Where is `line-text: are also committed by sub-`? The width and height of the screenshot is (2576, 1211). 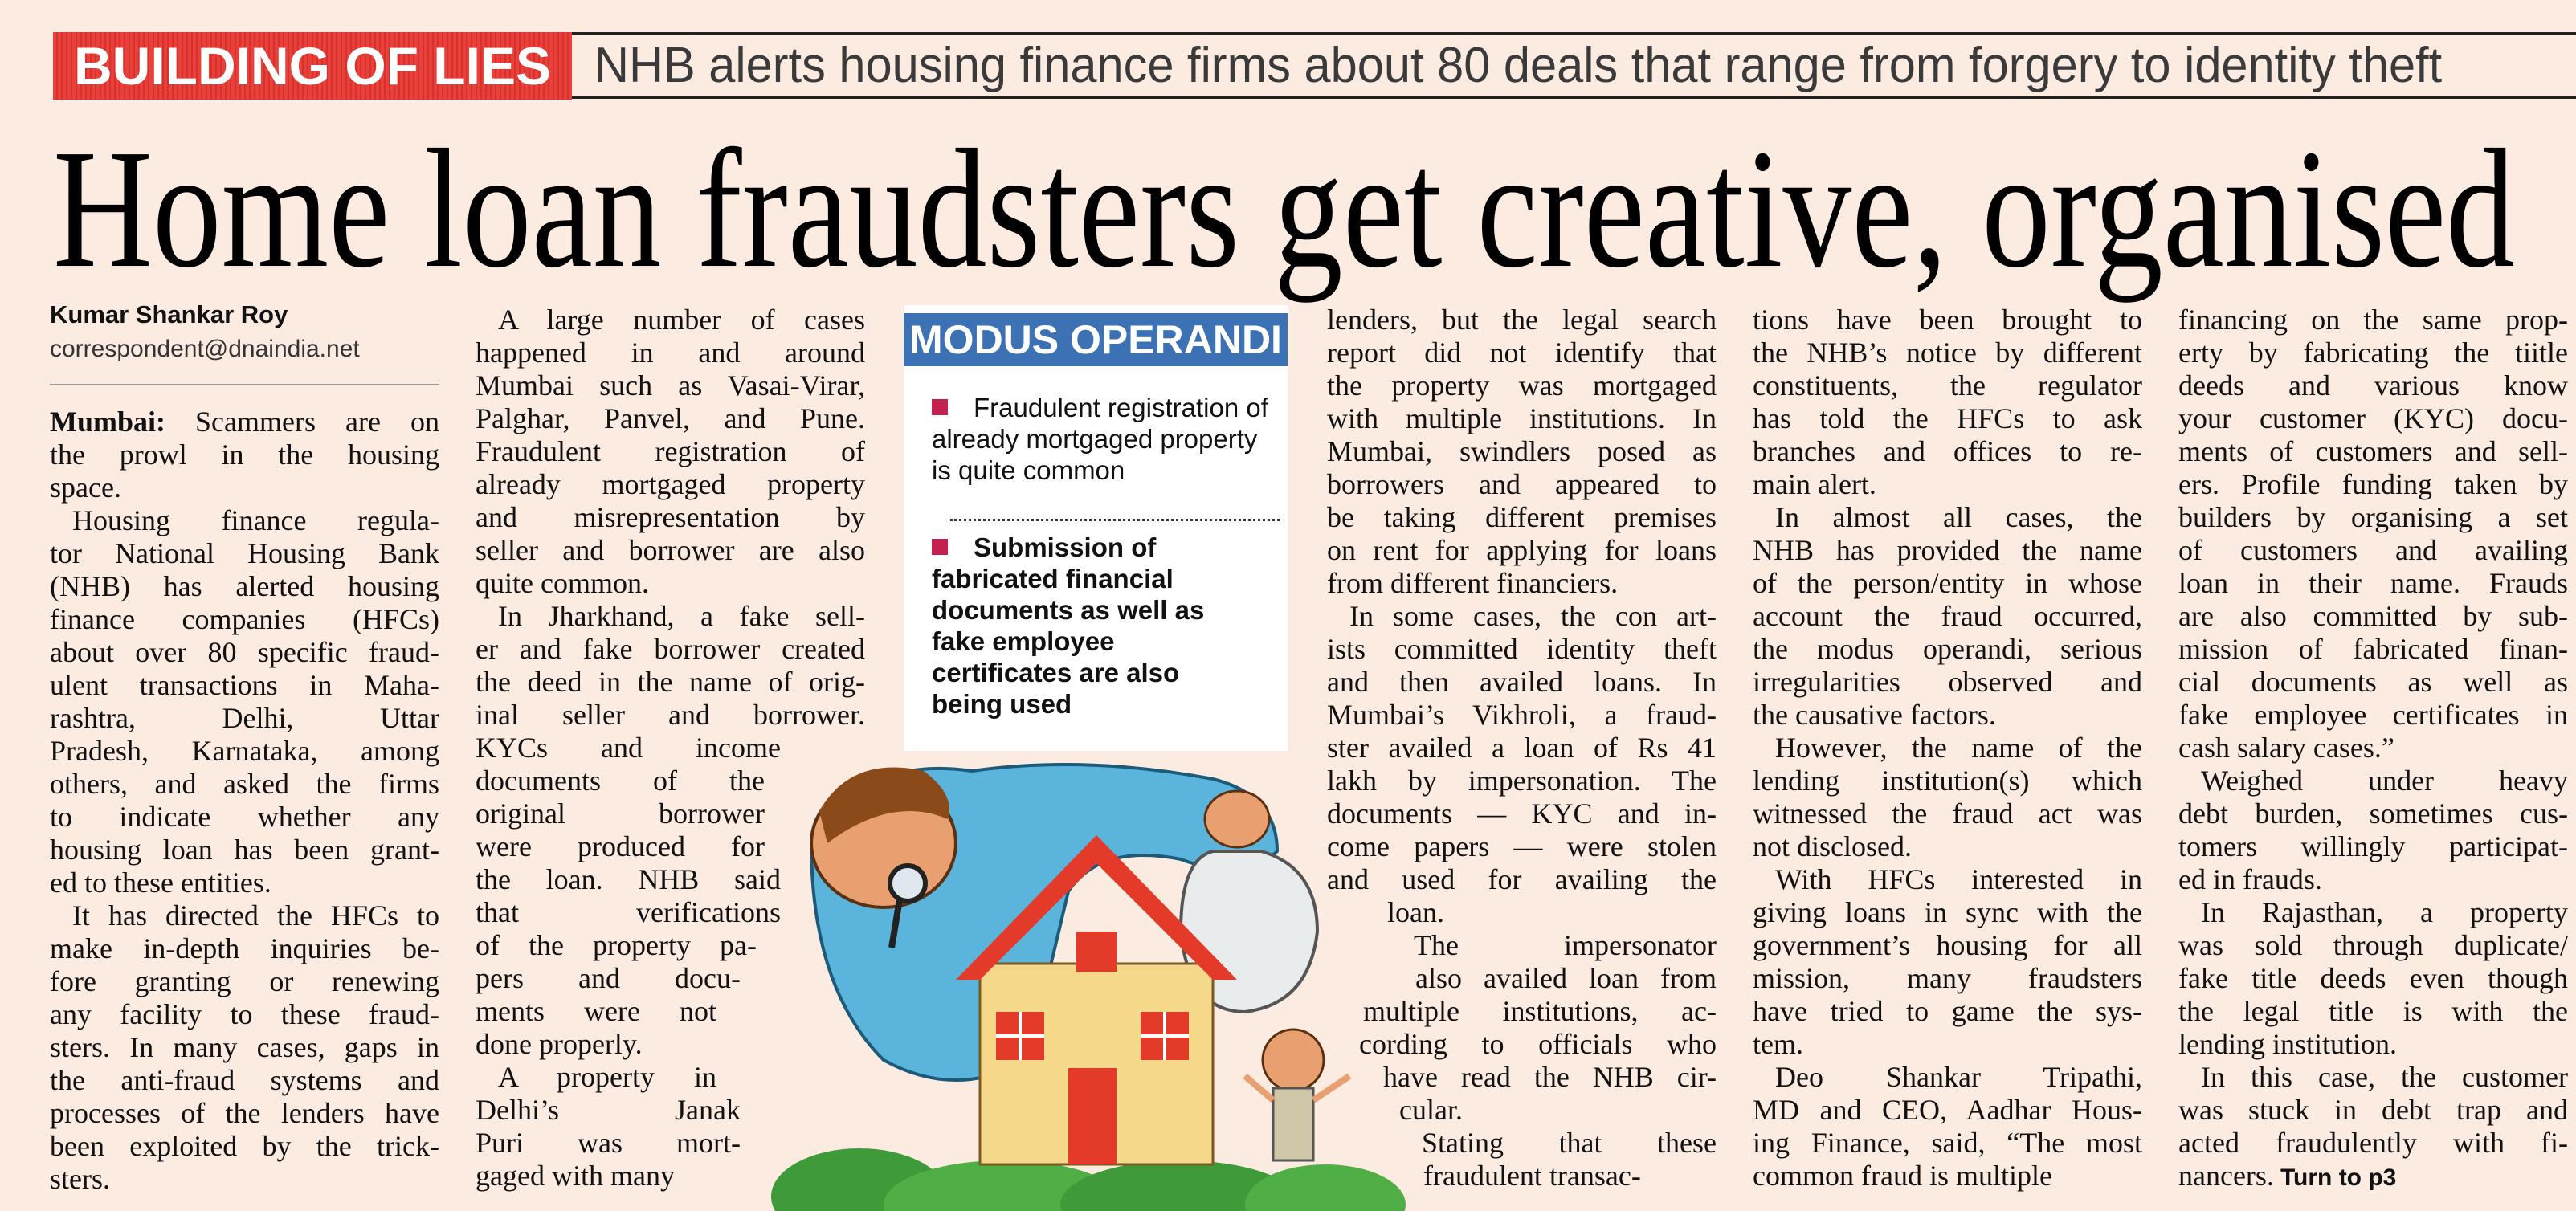
line-text: are also committed by sub- is located at coordinates (2373, 616).